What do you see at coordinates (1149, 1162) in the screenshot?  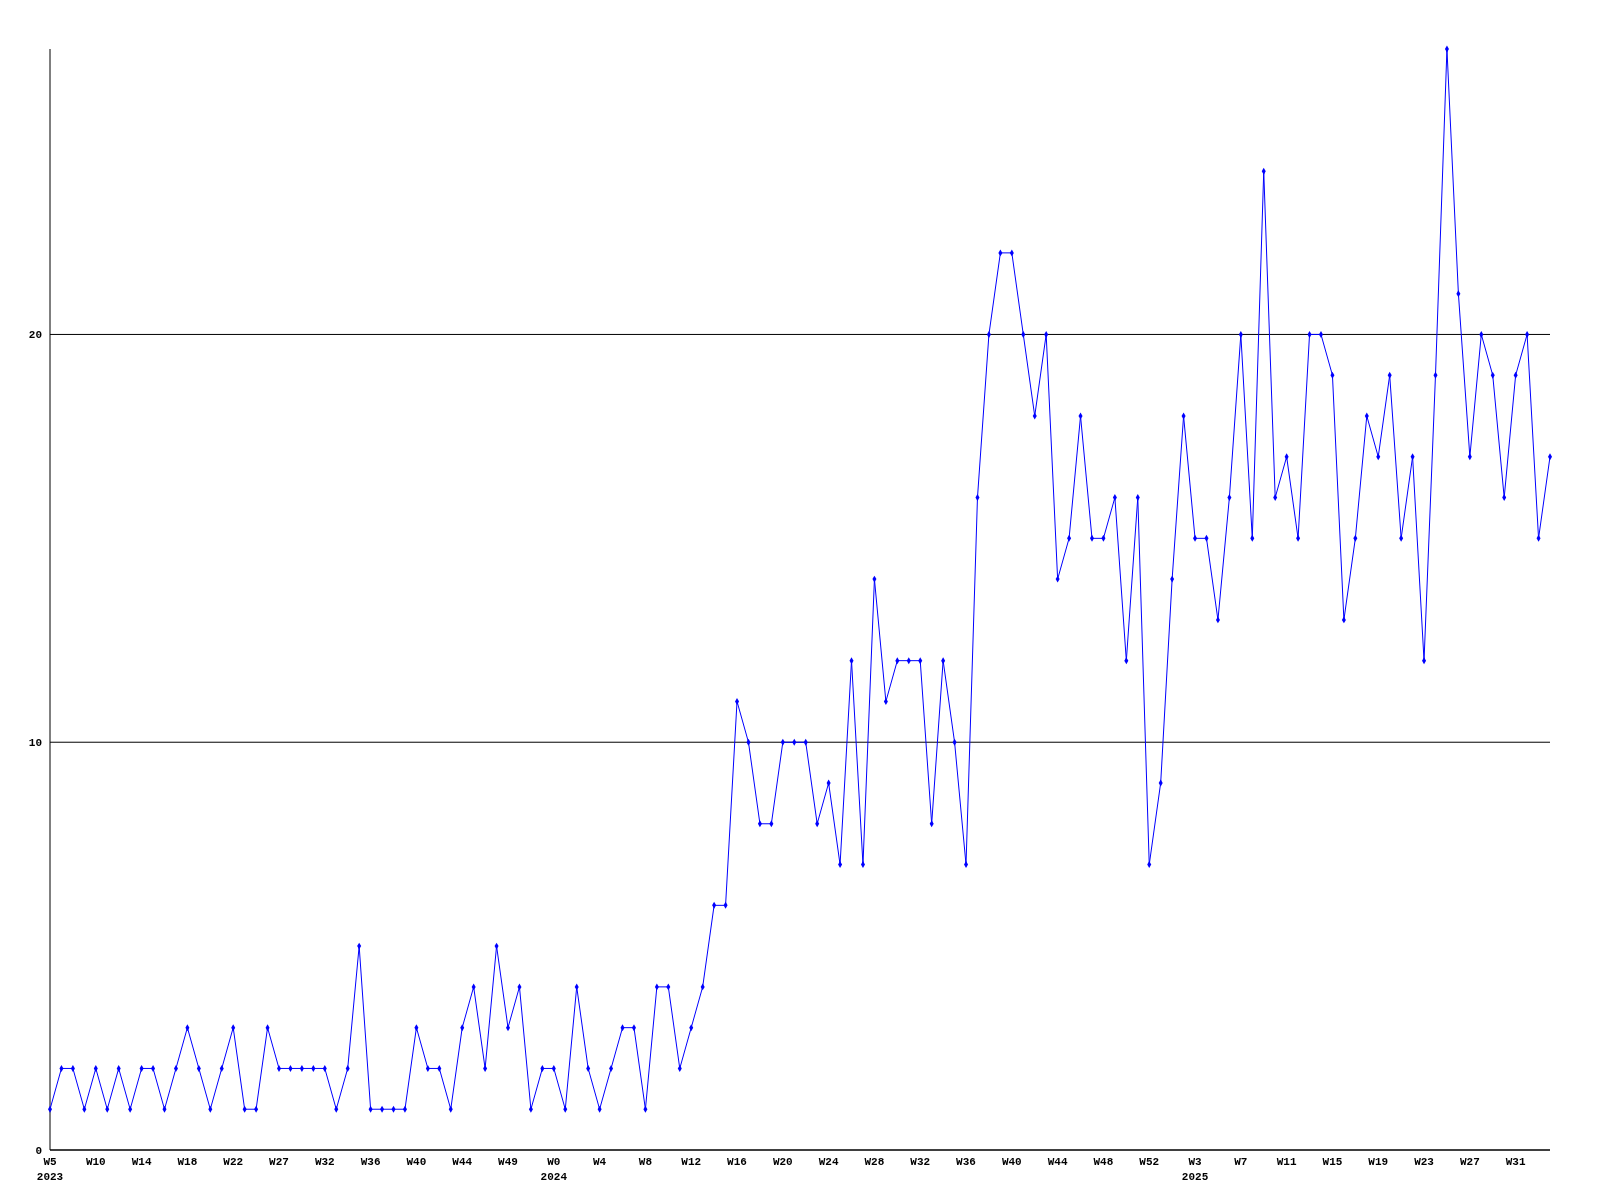 I see `x-tick-label: W52` at bounding box center [1149, 1162].